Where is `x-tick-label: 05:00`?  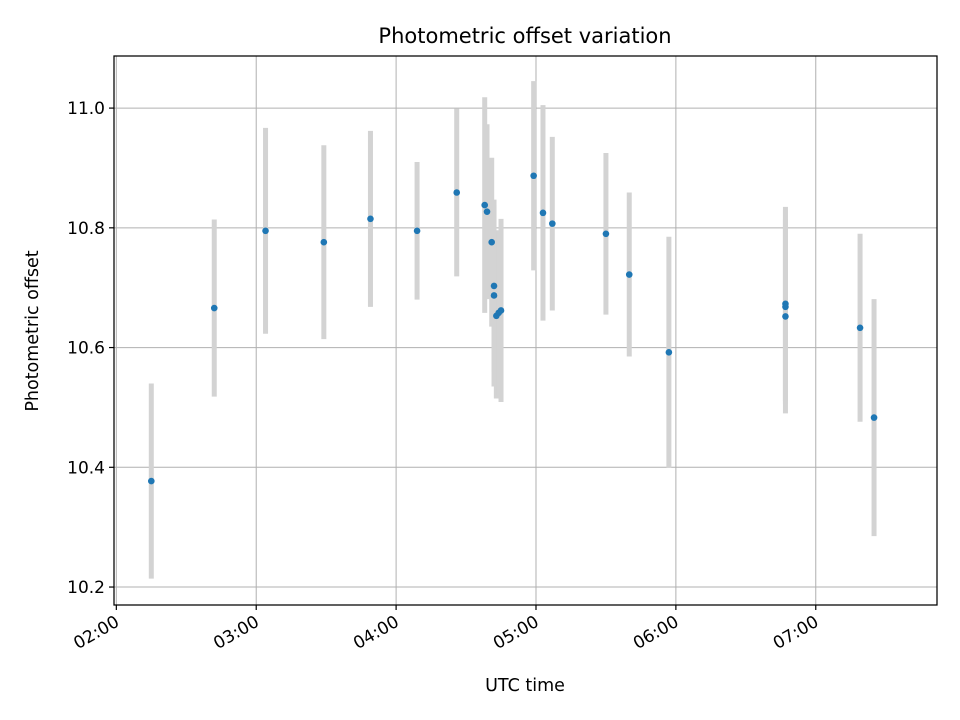 x-tick-label: 05:00 is located at coordinates (516, 633).